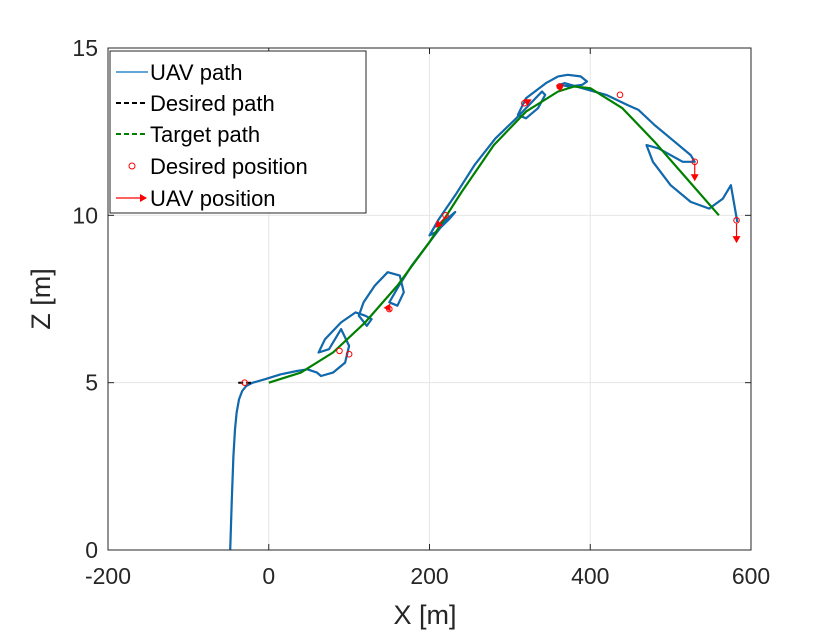 Image resolution: width=830 pixels, height=633 pixels. What do you see at coordinates (108, 576) in the screenshot?
I see `x-tick-label: -200` at bounding box center [108, 576].